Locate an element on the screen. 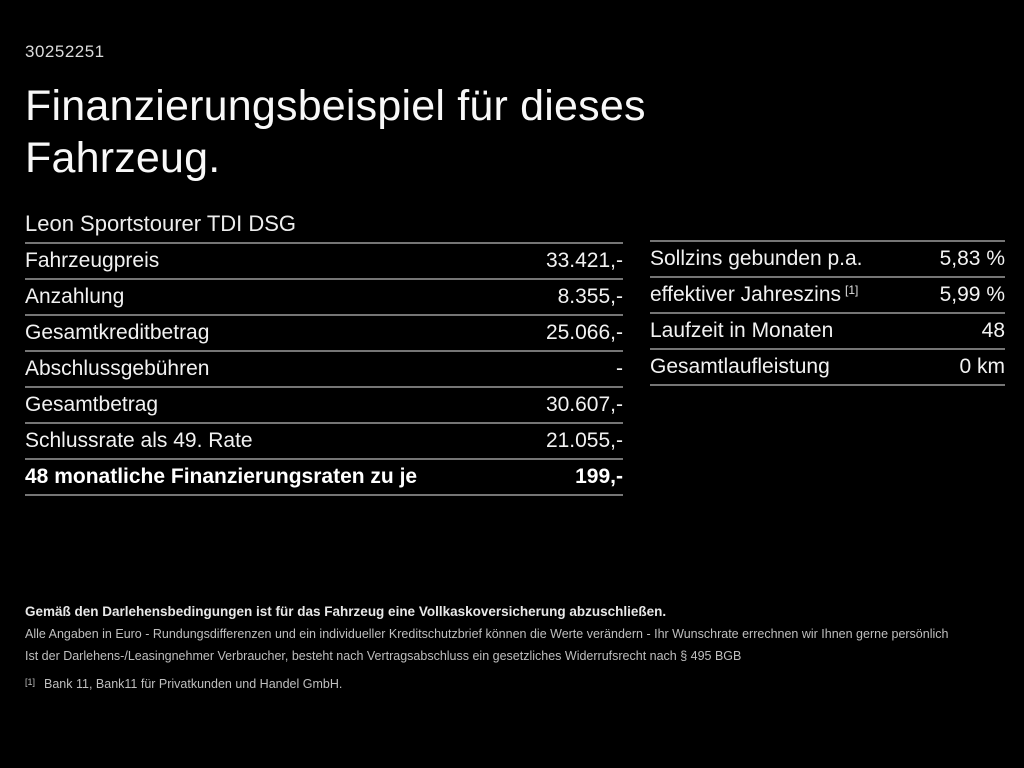 The width and height of the screenshot is (1024, 768). row-abschlussgebuehren: Abschlussgebühren - is located at coordinates (324, 370).